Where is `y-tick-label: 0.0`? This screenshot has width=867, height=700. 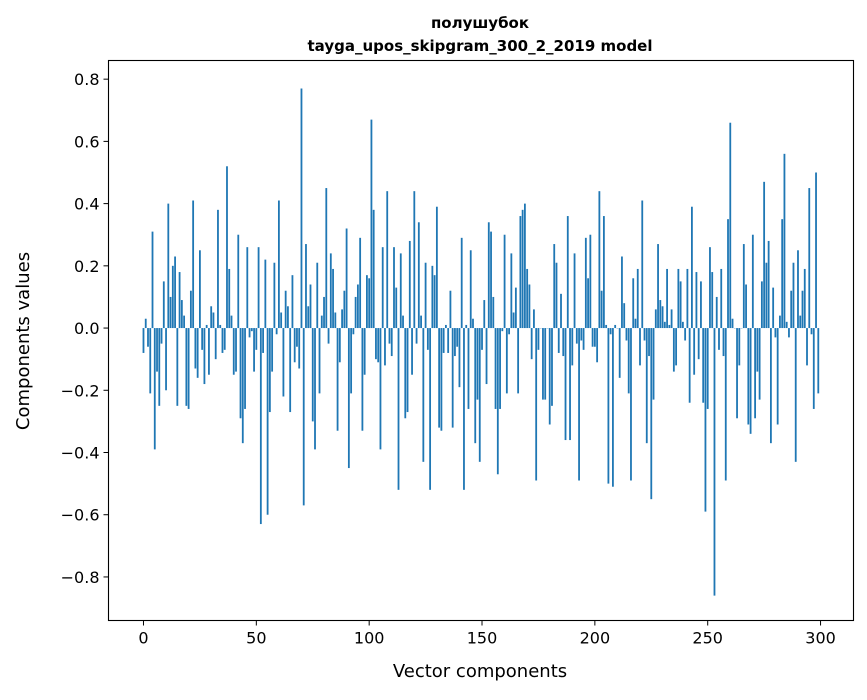 y-tick-label: 0.0 is located at coordinates (86, 328).